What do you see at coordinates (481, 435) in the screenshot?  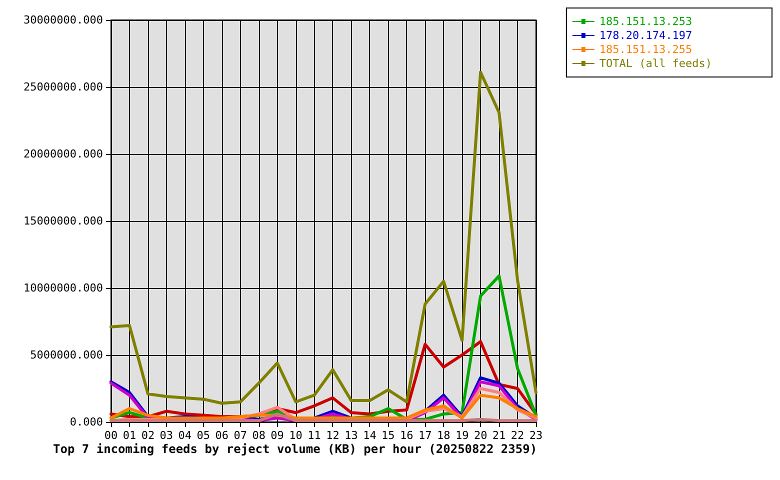 I see `x-tick-label: 20` at bounding box center [481, 435].